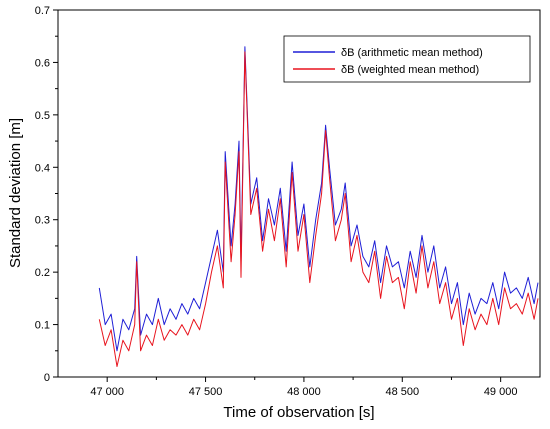  What do you see at coordinates (410, 70) in the screenshot?
I see `legend-label-weighted: δB (weighted mean method)` at bounding box center [410, 70].